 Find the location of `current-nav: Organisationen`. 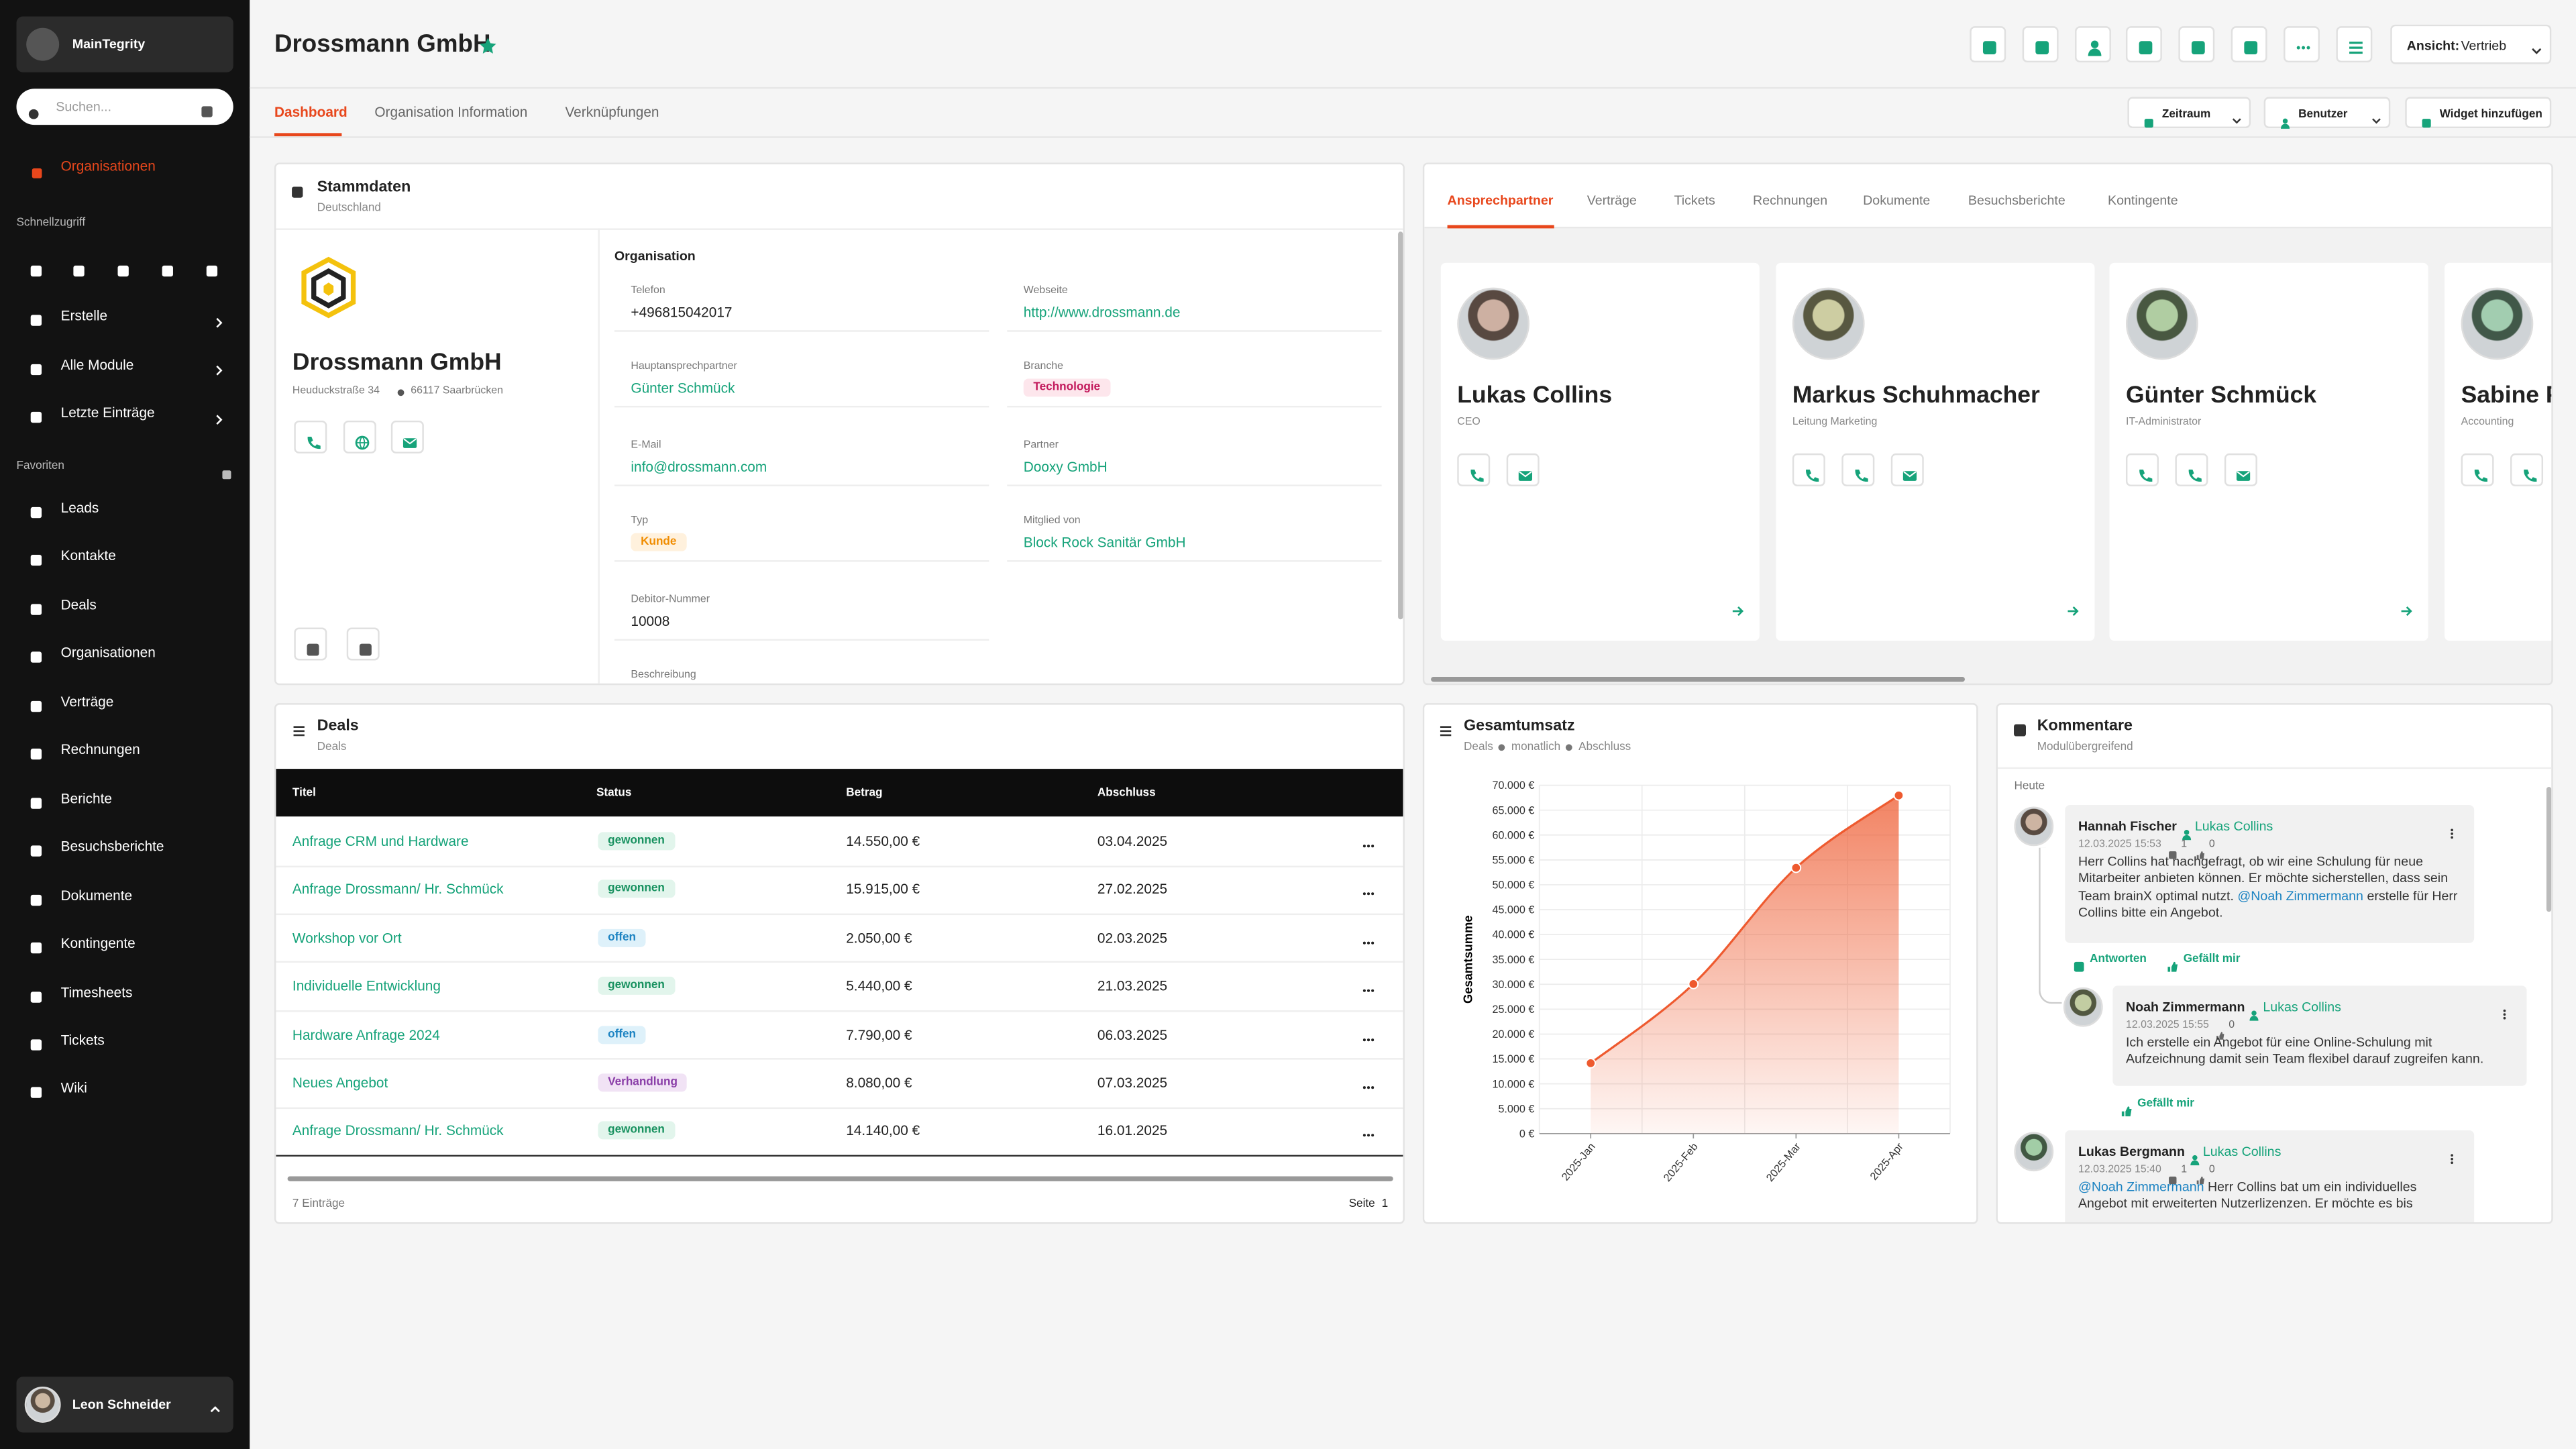

current-nav: Organisationen is located at coordinates (108, 166).